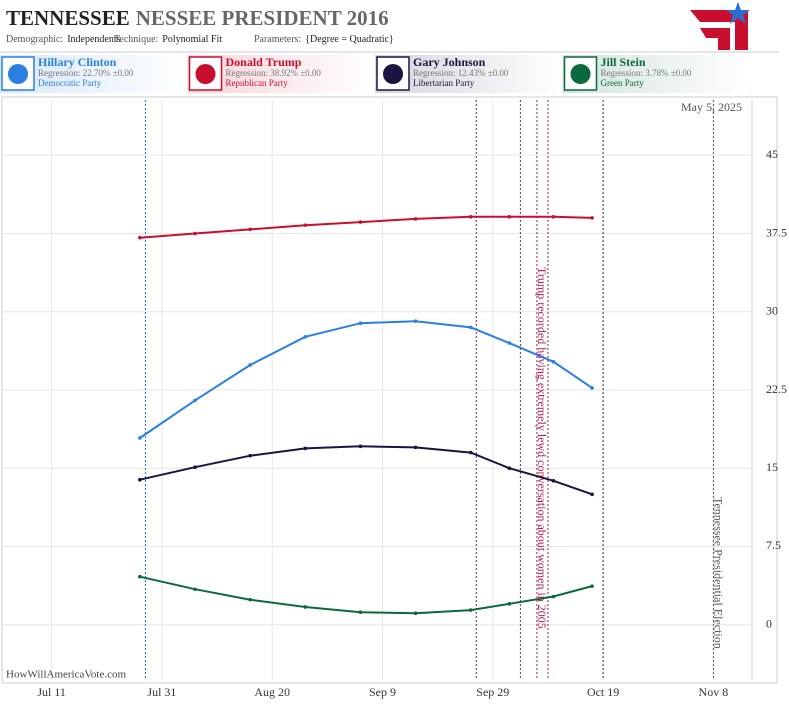 Image resolution: width=789 pixels, height=704 pixels. What do you see at coordinates (603, 692) in the screenshot?
I see `x-tick-label: Oct 19` at bounding box center [603, 692].